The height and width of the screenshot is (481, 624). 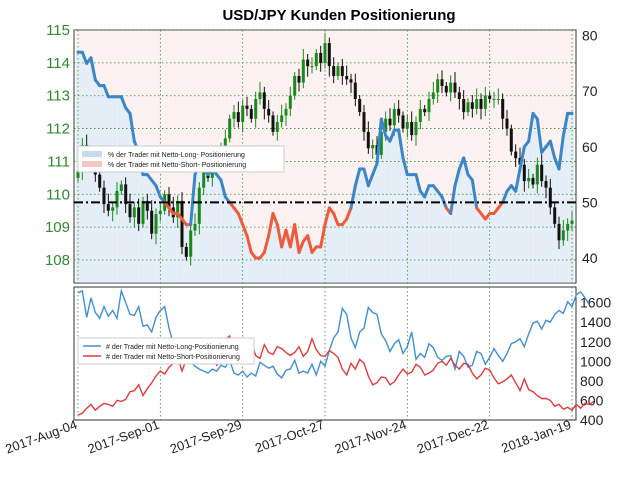 What do you see at coordinates (41, 437) in the screenshot?
I see `x-tick-label: 2017-Aug-04` at bounding box center [41, 437].